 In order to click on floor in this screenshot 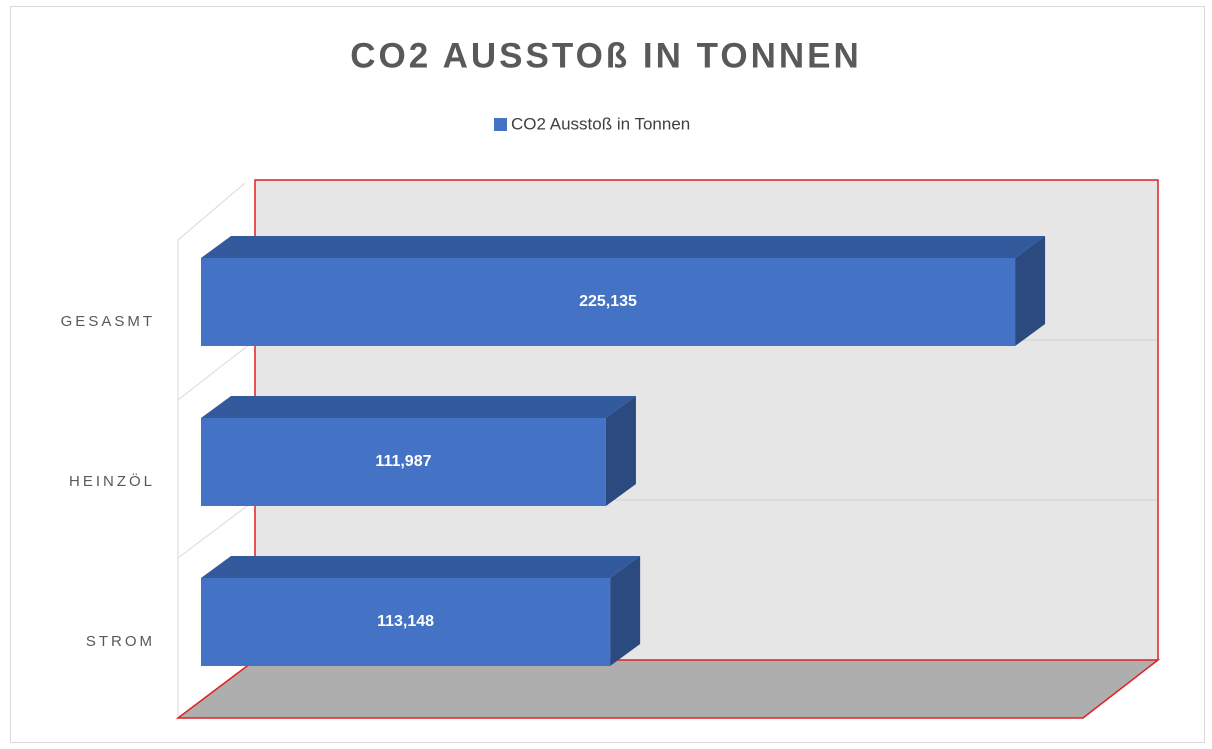, I will do `click(668, 689)`.